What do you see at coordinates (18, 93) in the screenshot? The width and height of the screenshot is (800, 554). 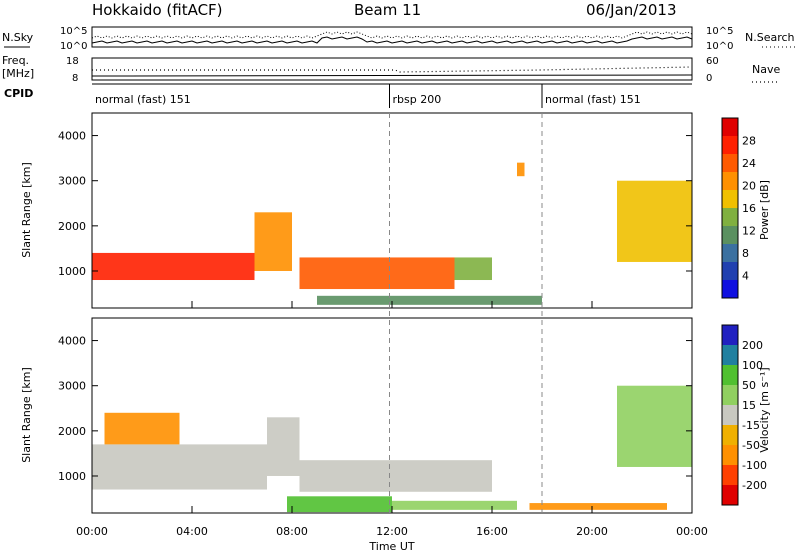 I see `cpid-label: CPID` at bounding box center [18, 93].